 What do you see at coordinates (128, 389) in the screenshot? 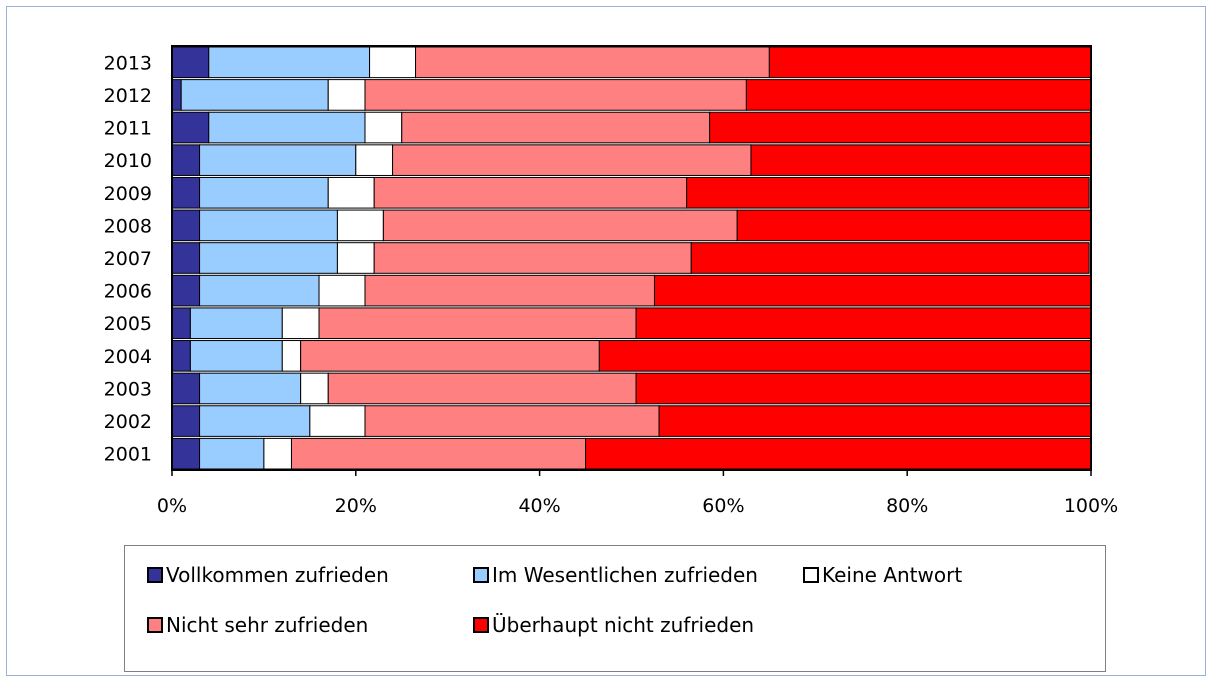
I see `y-tick-label: 2003` at bounding box center [128, 389].